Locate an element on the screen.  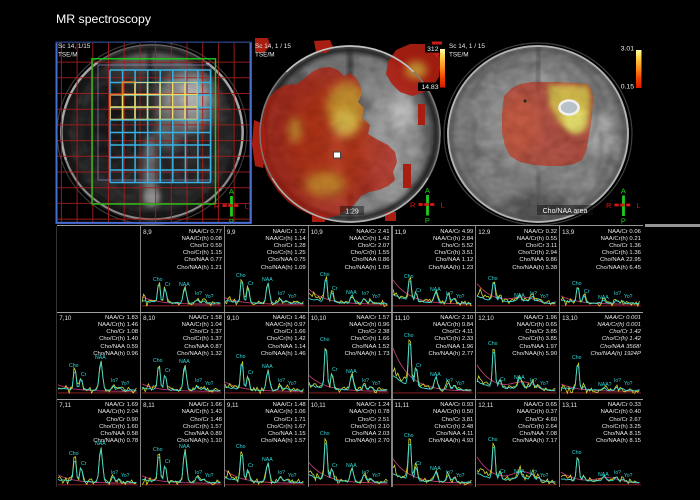
svg-text: 3.01 is located at coordinates (627, 49).